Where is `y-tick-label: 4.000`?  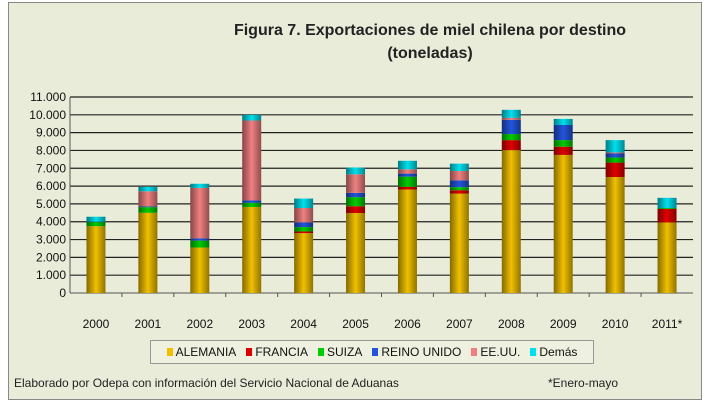 y-tick-label: 4.000 is located at coordinates (51, 222).